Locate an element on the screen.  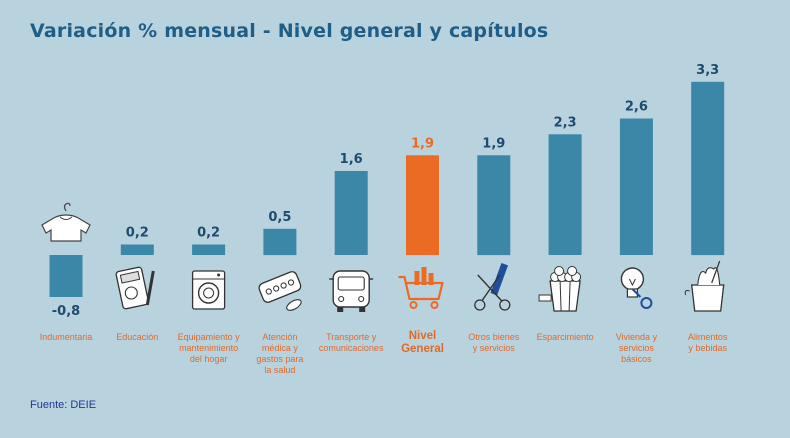
value-label-6: 1,9 is located at coordinates (493, 143).